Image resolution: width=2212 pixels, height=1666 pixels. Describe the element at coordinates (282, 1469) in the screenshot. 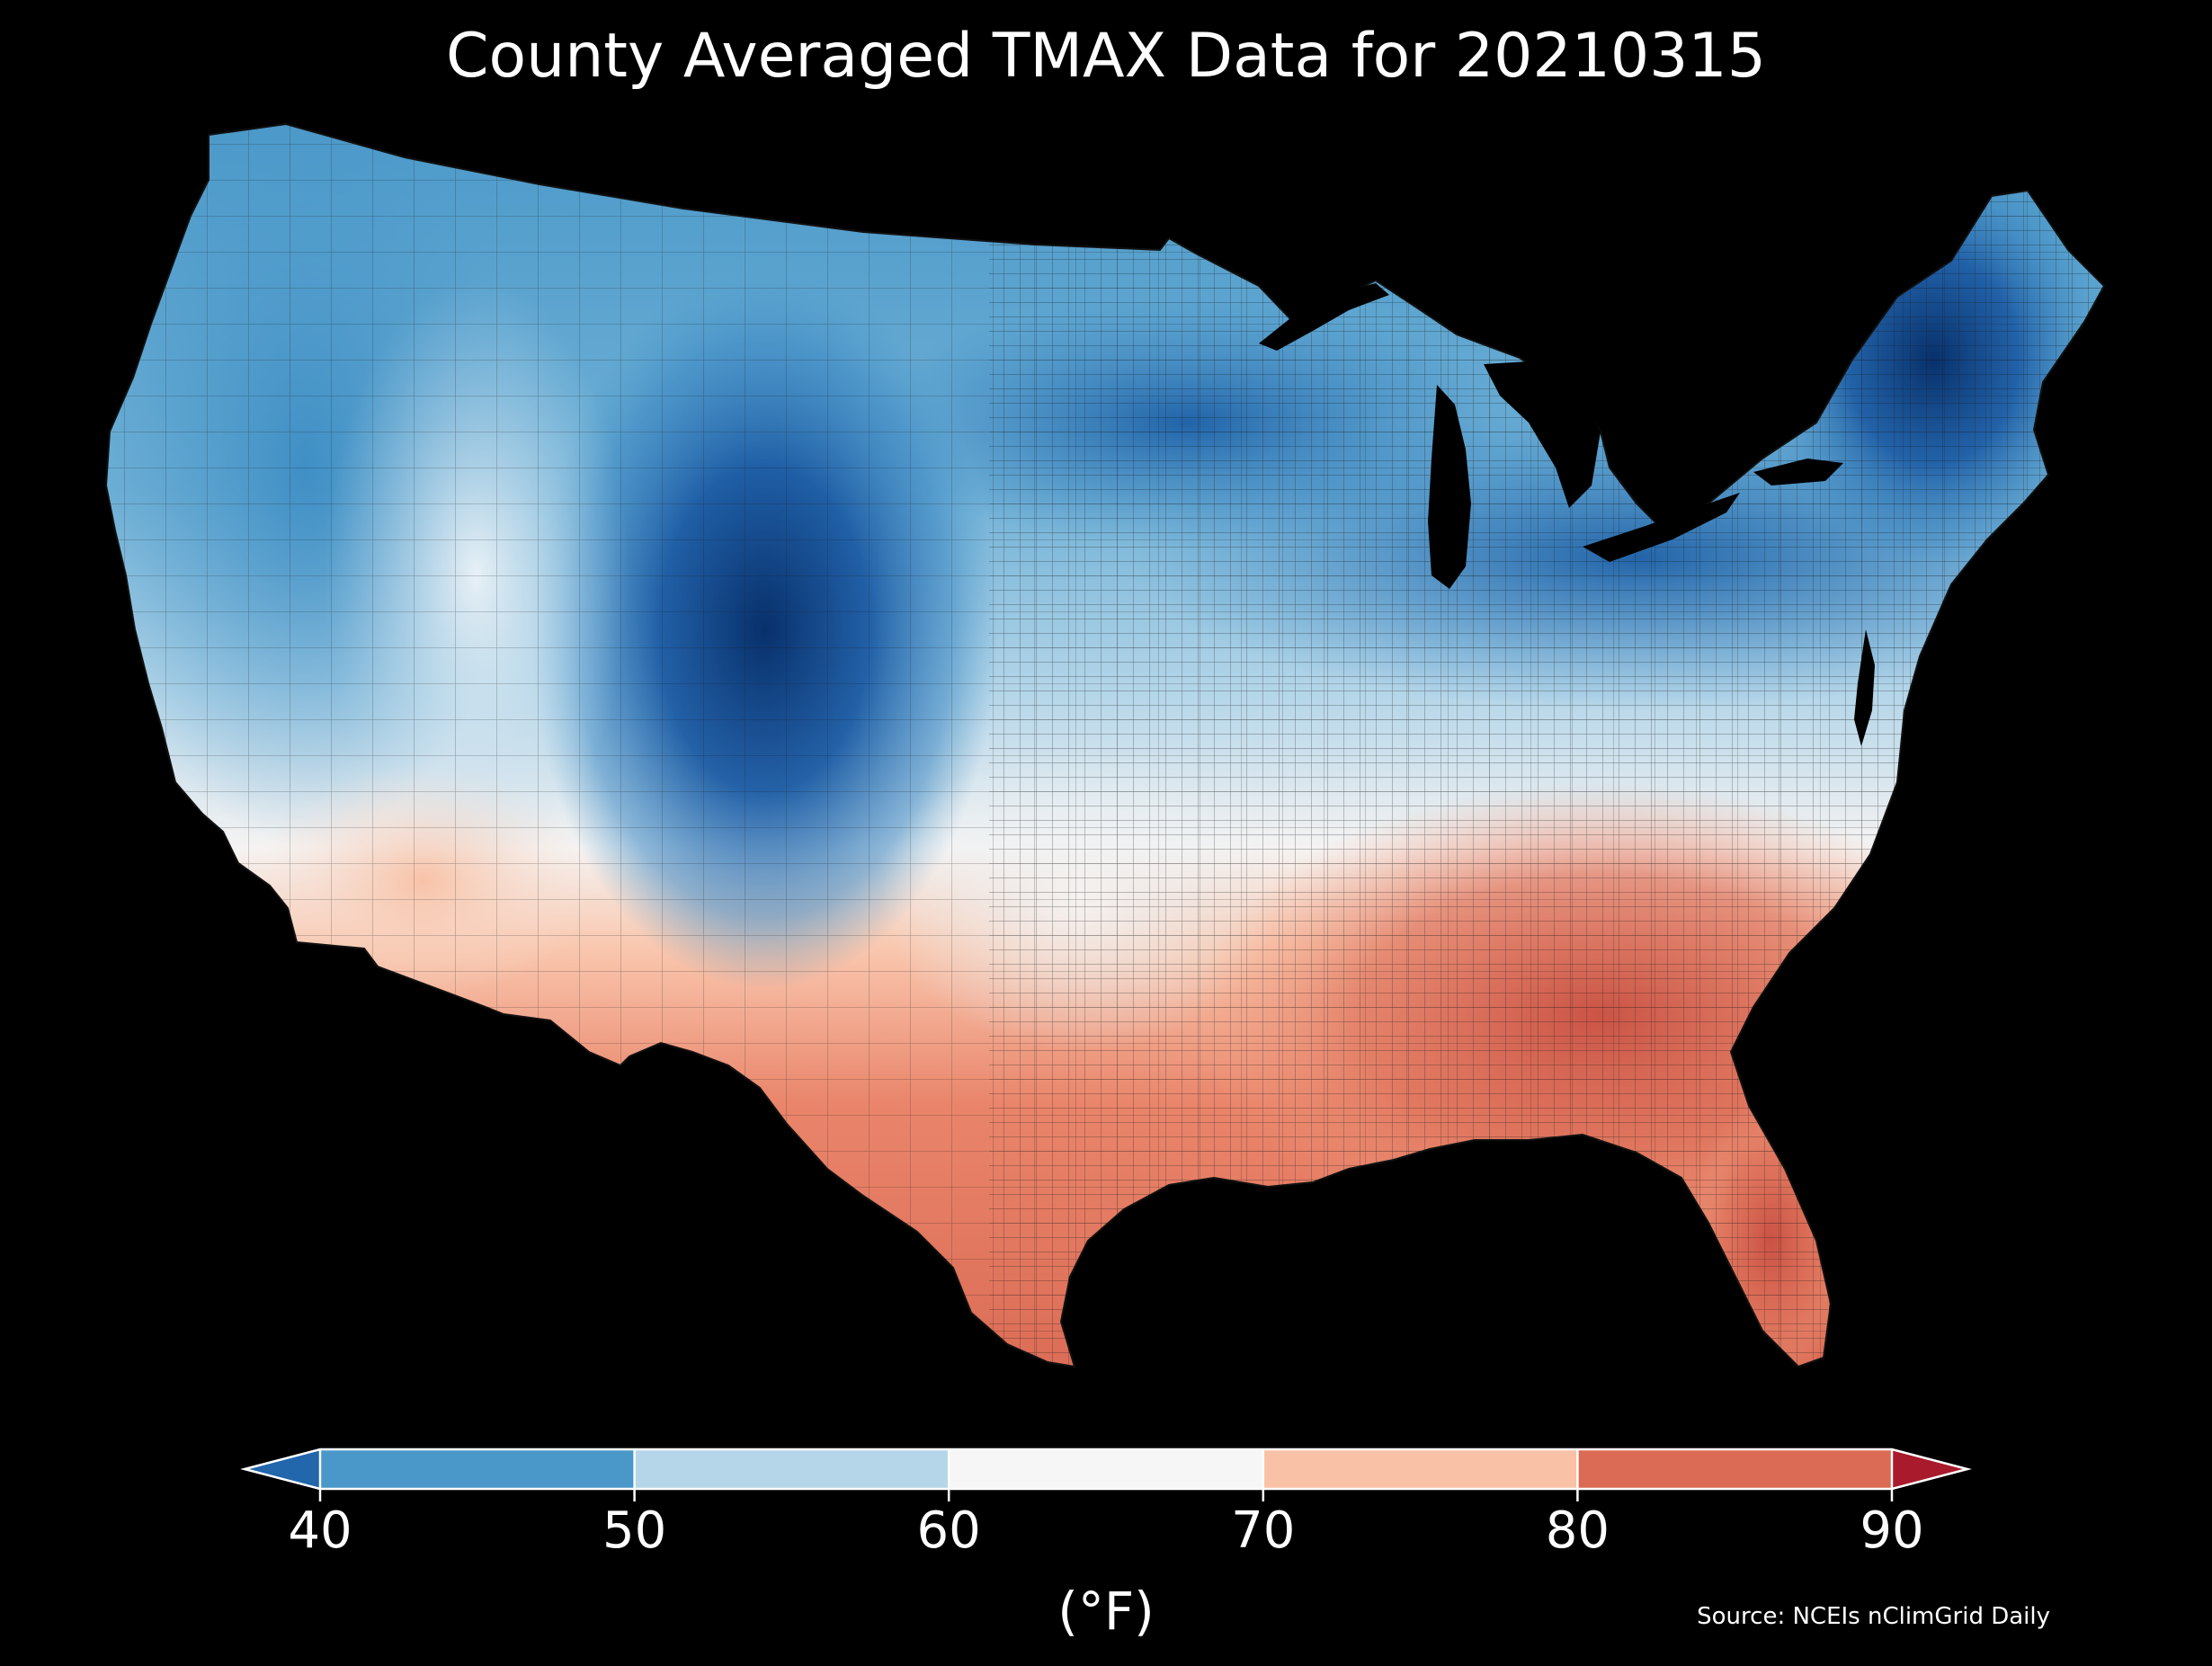

I see `colorbar-under-arrow` at that location.